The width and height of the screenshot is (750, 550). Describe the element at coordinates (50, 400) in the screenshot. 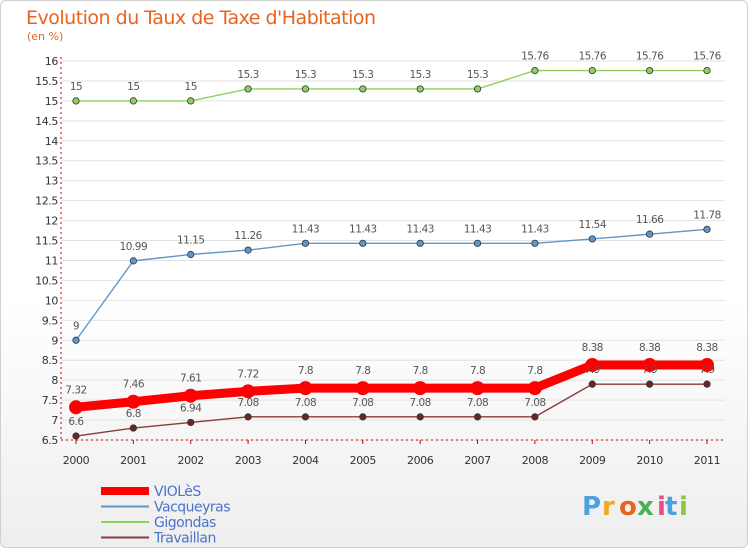

I see `y-tick-label: 7.5` at that location.